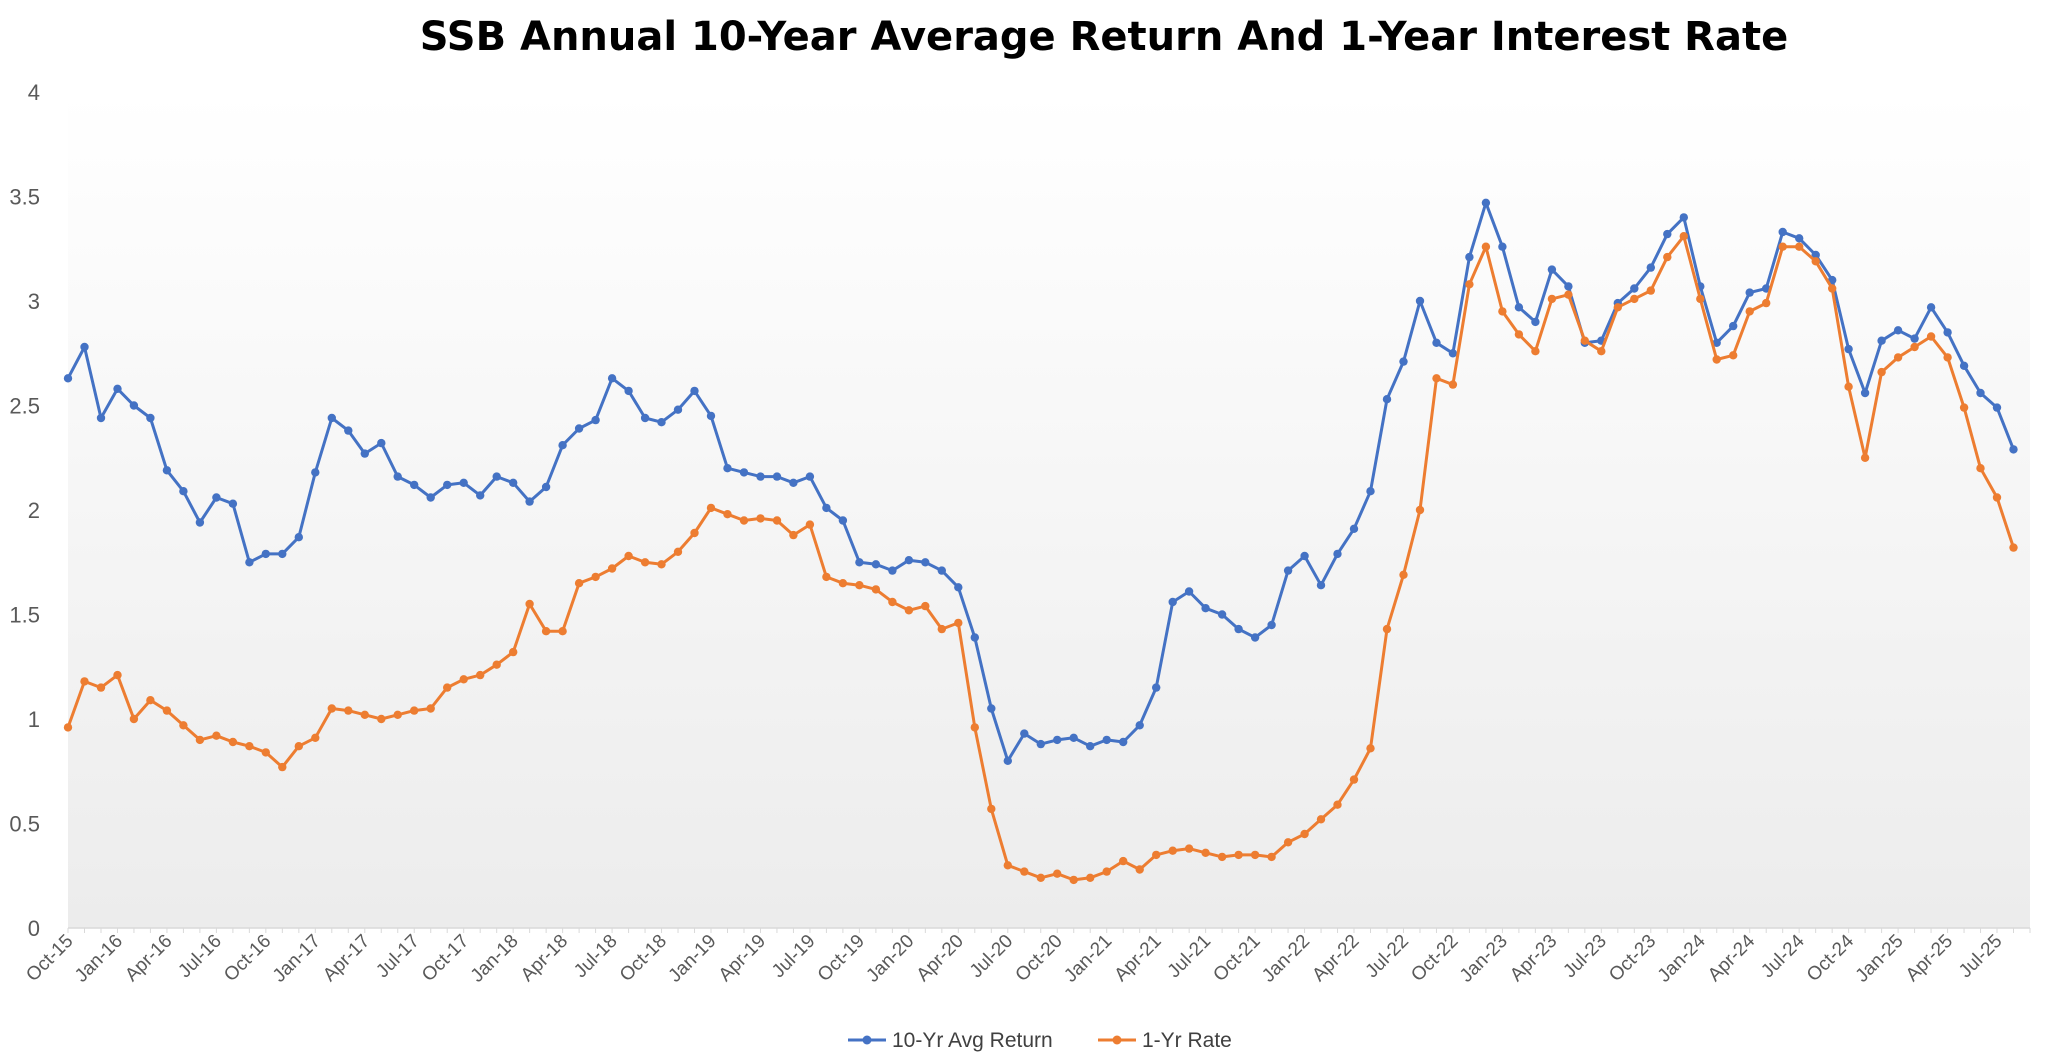 Image resolution: width=2048 pixels, height=1054 pixels. I want to click on x-tick-label: Oct-20, so click(1039, 958).